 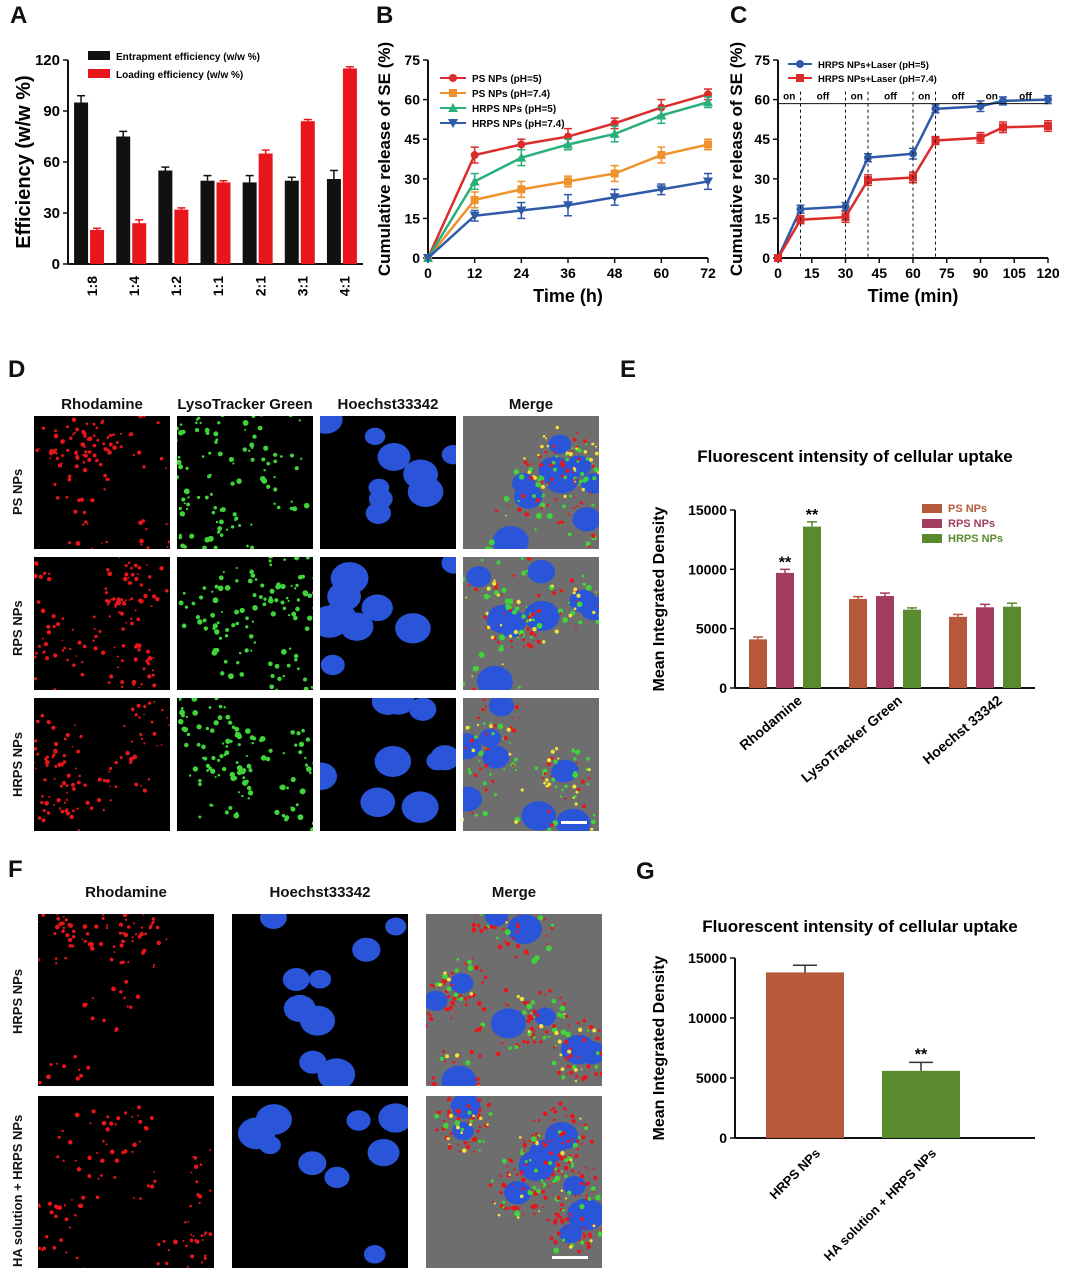 I want to click on legend-swatch, so click(x=932, y=523).